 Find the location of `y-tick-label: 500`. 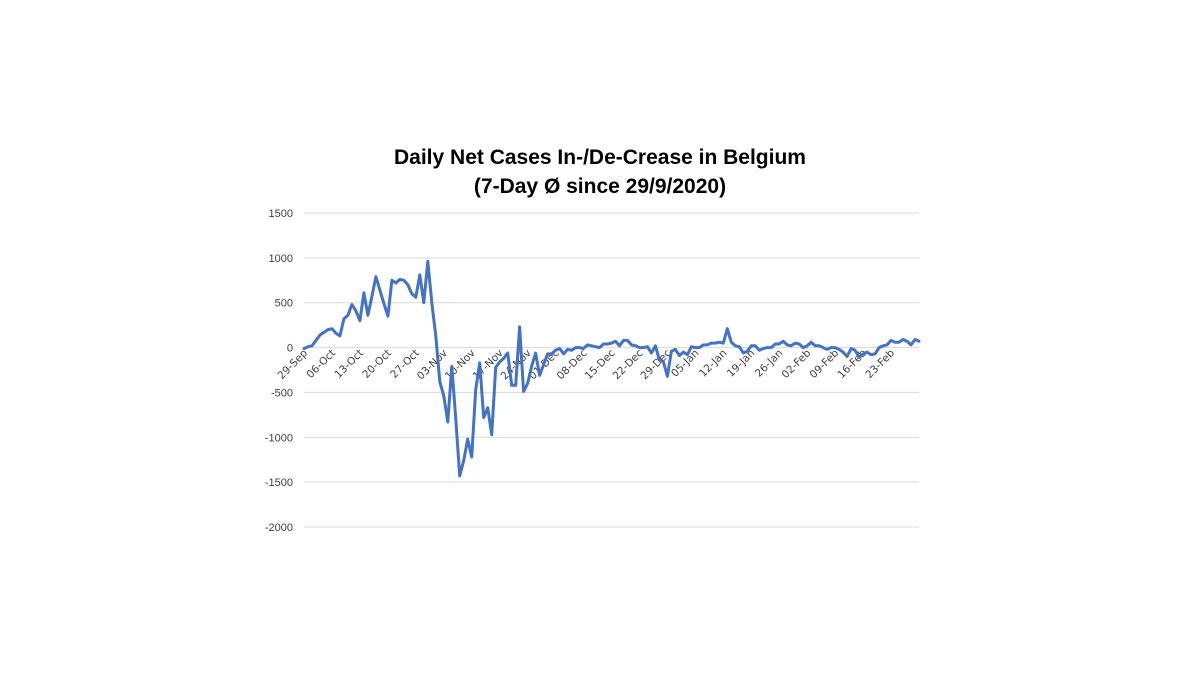

y-tick-label: 500 is located at coordinates (284, 304).